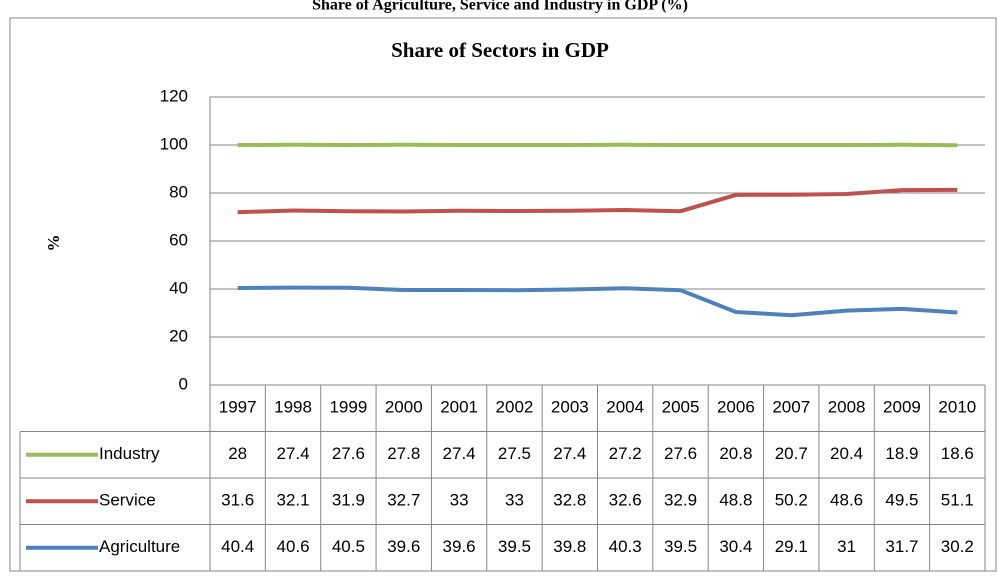 This screenshot has width=999, height=577. What do you see at coordinates (515, 407) in the screenshot?
I see `x-tick-label: 2002` at bounding box center [515, 407].